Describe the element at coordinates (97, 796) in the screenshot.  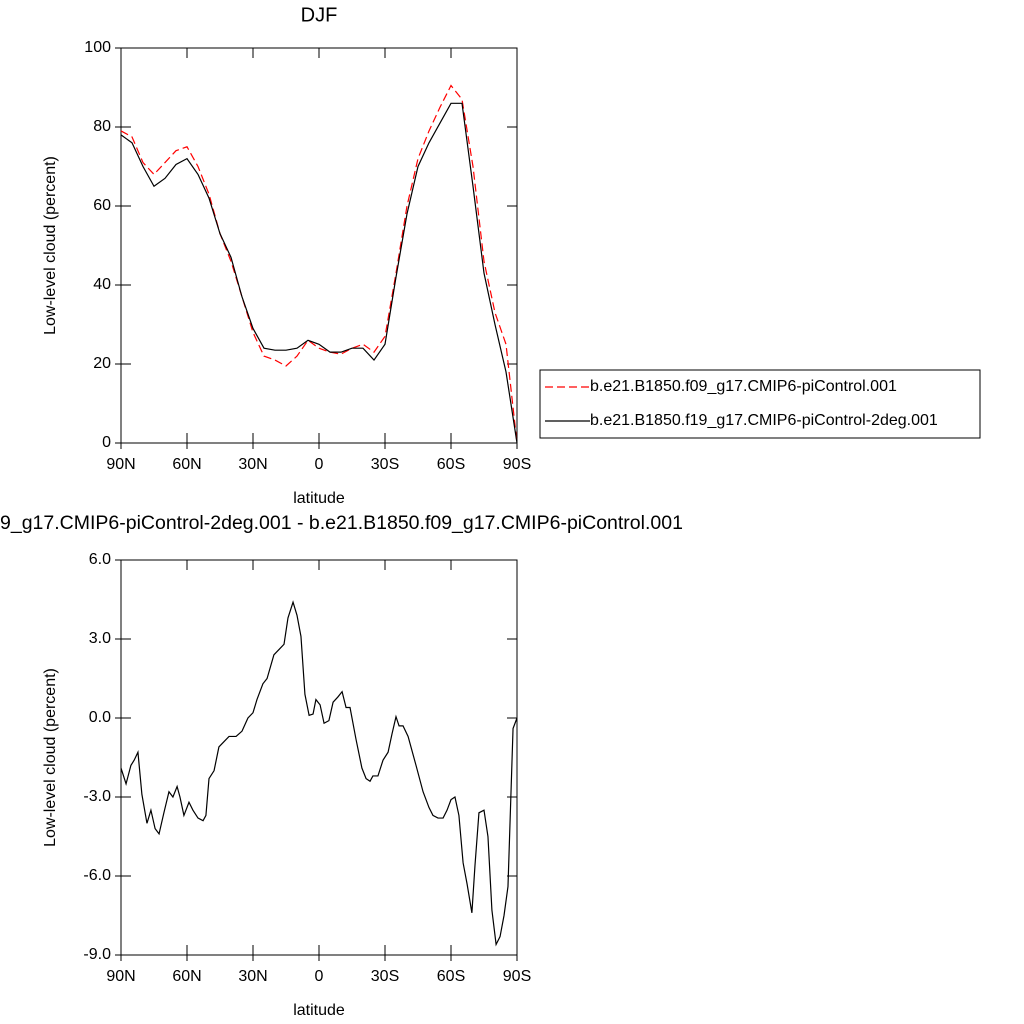
I see `y-tick-label: -3.0` at that location.